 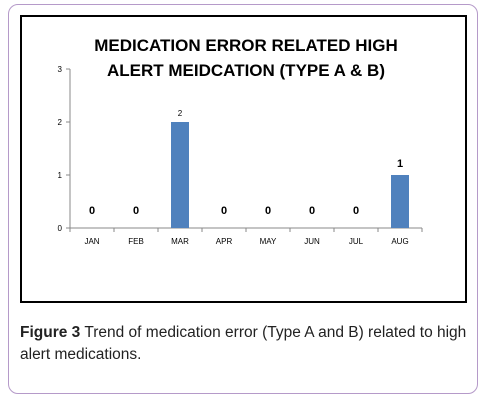 What do you see at coordinates (60, 228) in the screenshot?
I see `y-tick-label: 0` at bounding box center [60, 228].